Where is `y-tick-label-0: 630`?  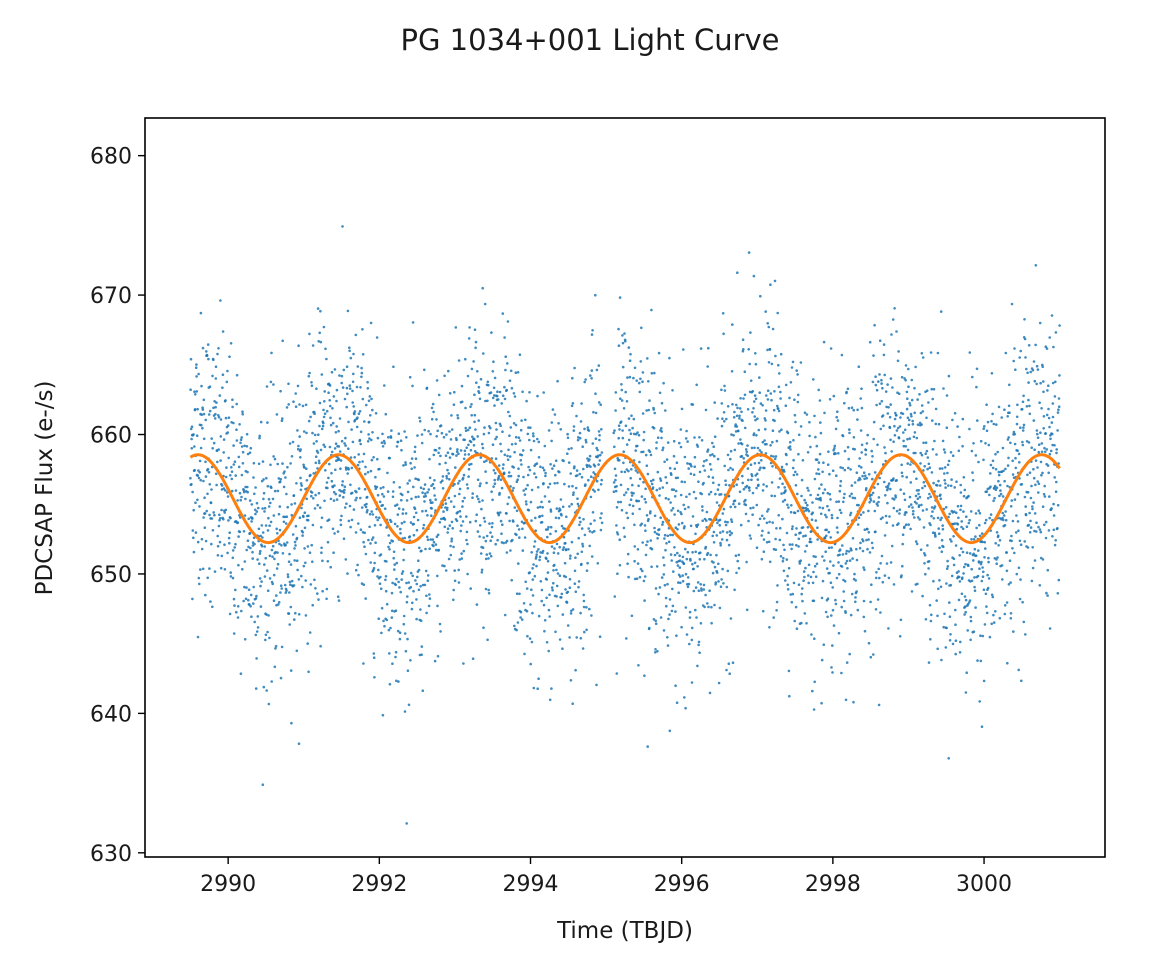
y-tick-label-0: 630 is located at coordinates (111, 854).